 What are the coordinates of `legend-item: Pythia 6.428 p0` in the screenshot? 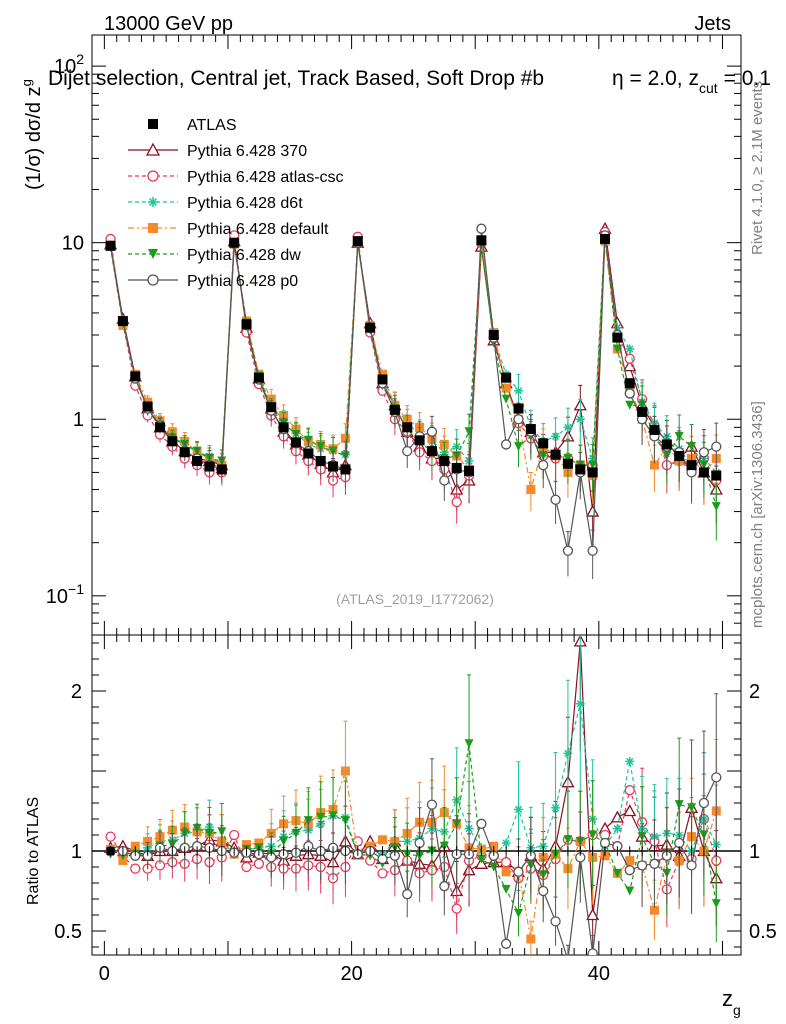 It's located at (213, 281).